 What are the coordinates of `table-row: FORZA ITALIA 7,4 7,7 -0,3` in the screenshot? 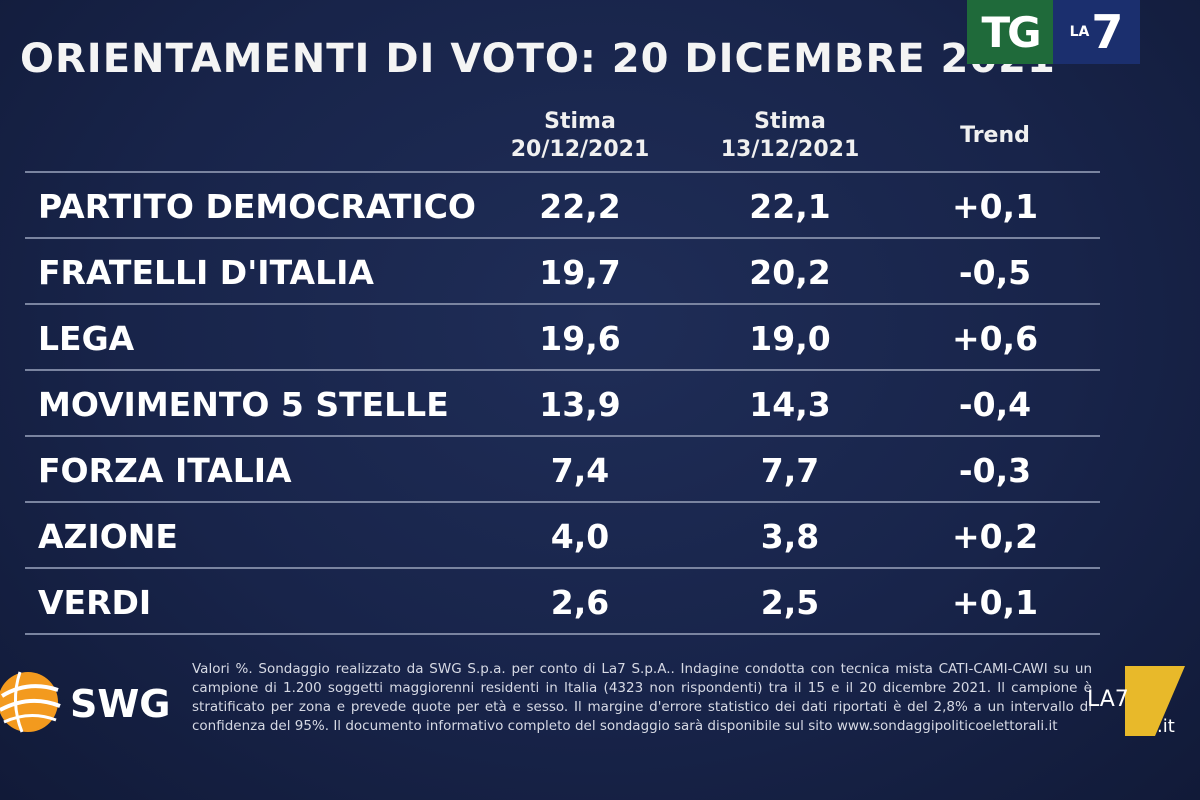 It's located at (562, 470).